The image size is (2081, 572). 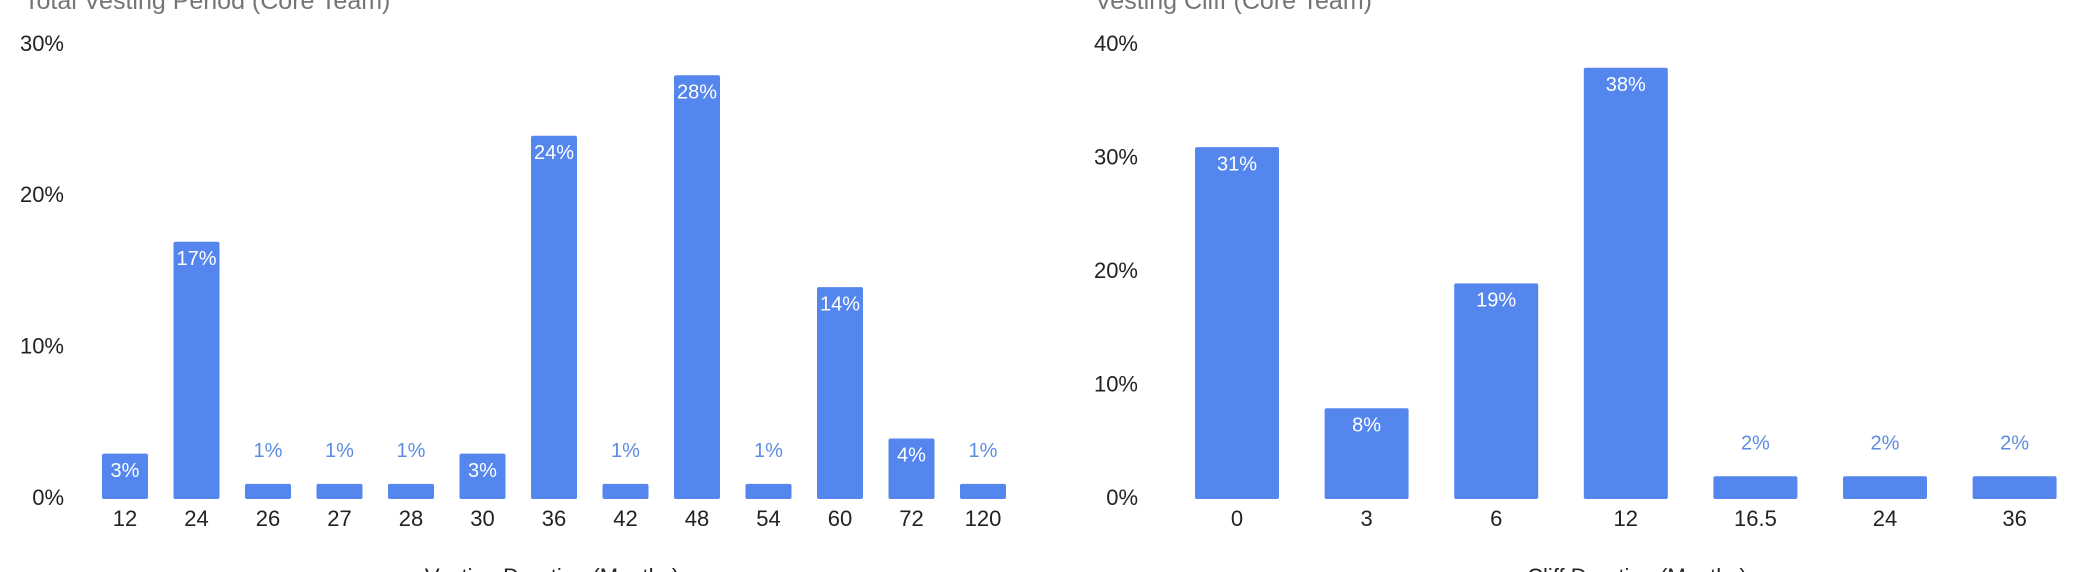 What do you see at coordinates (983, 518) in the screenshot?
I see `x-tick-label: 120` at bounding box center [983, 518].